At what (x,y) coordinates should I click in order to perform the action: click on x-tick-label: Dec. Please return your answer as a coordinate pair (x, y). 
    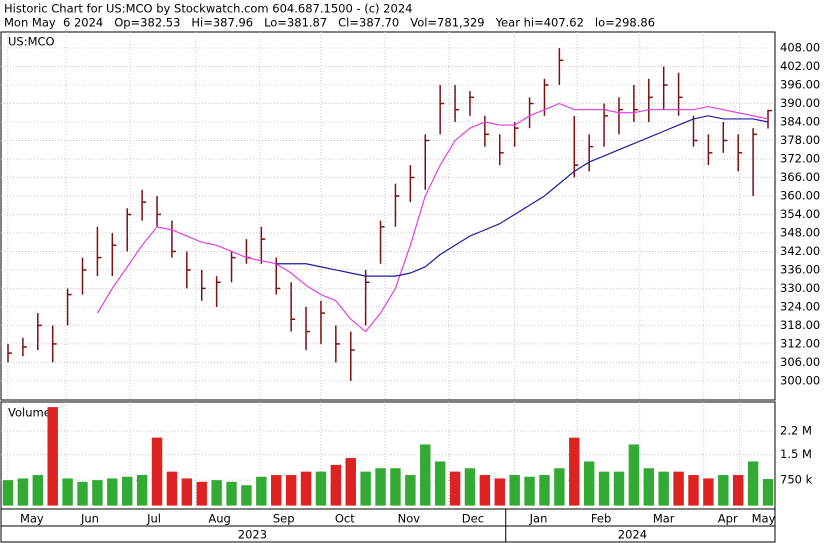
    Looking at the image, I should click on (473, 519).